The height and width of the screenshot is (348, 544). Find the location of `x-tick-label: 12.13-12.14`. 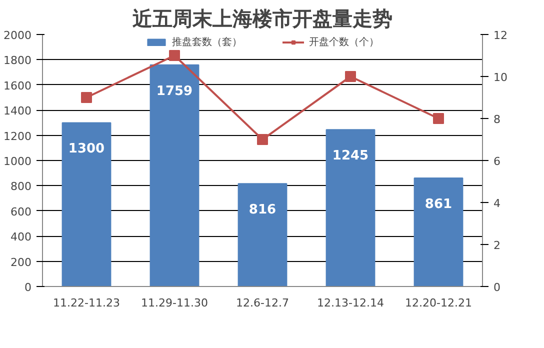

x-tick-label: 12.13-12.14 is located at coordinates (350, 303).